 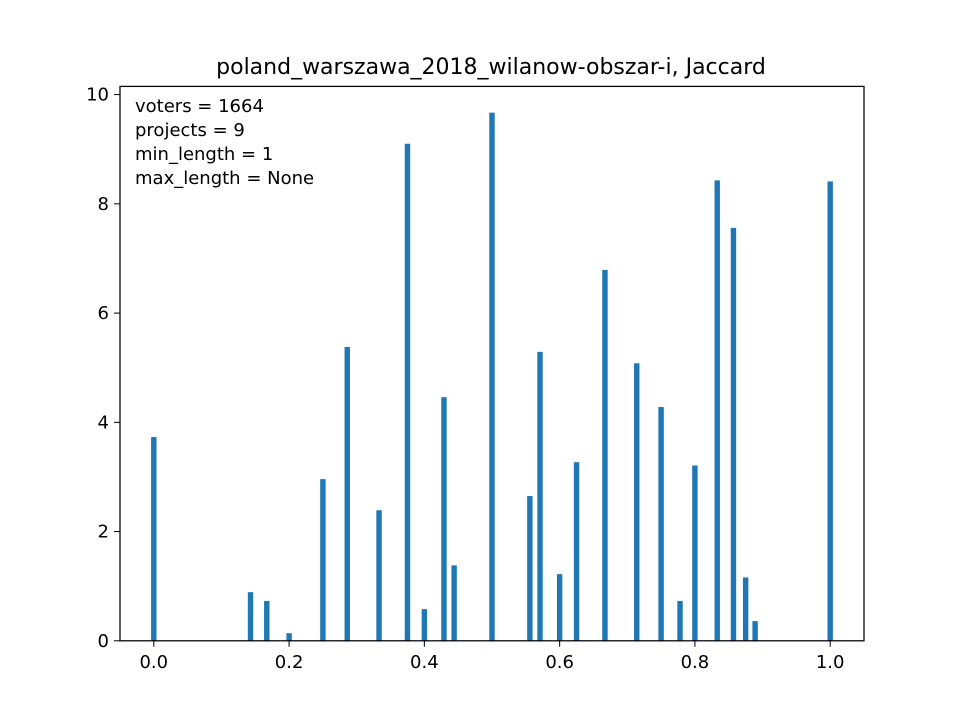 What do you see at coordinates (153, 662) in the screenshot?
I see `x-tick-label-0: 0.0` at bounding box center [153, 662].